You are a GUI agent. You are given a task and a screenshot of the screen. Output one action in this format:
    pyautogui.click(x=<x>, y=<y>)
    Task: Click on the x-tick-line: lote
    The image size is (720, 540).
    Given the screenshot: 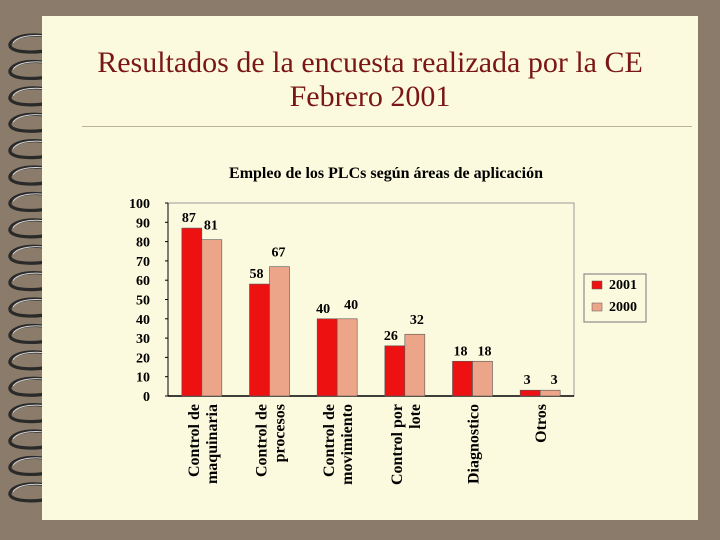 What is the action you would take?
    pyautogui.click(x=415, y=416)
    